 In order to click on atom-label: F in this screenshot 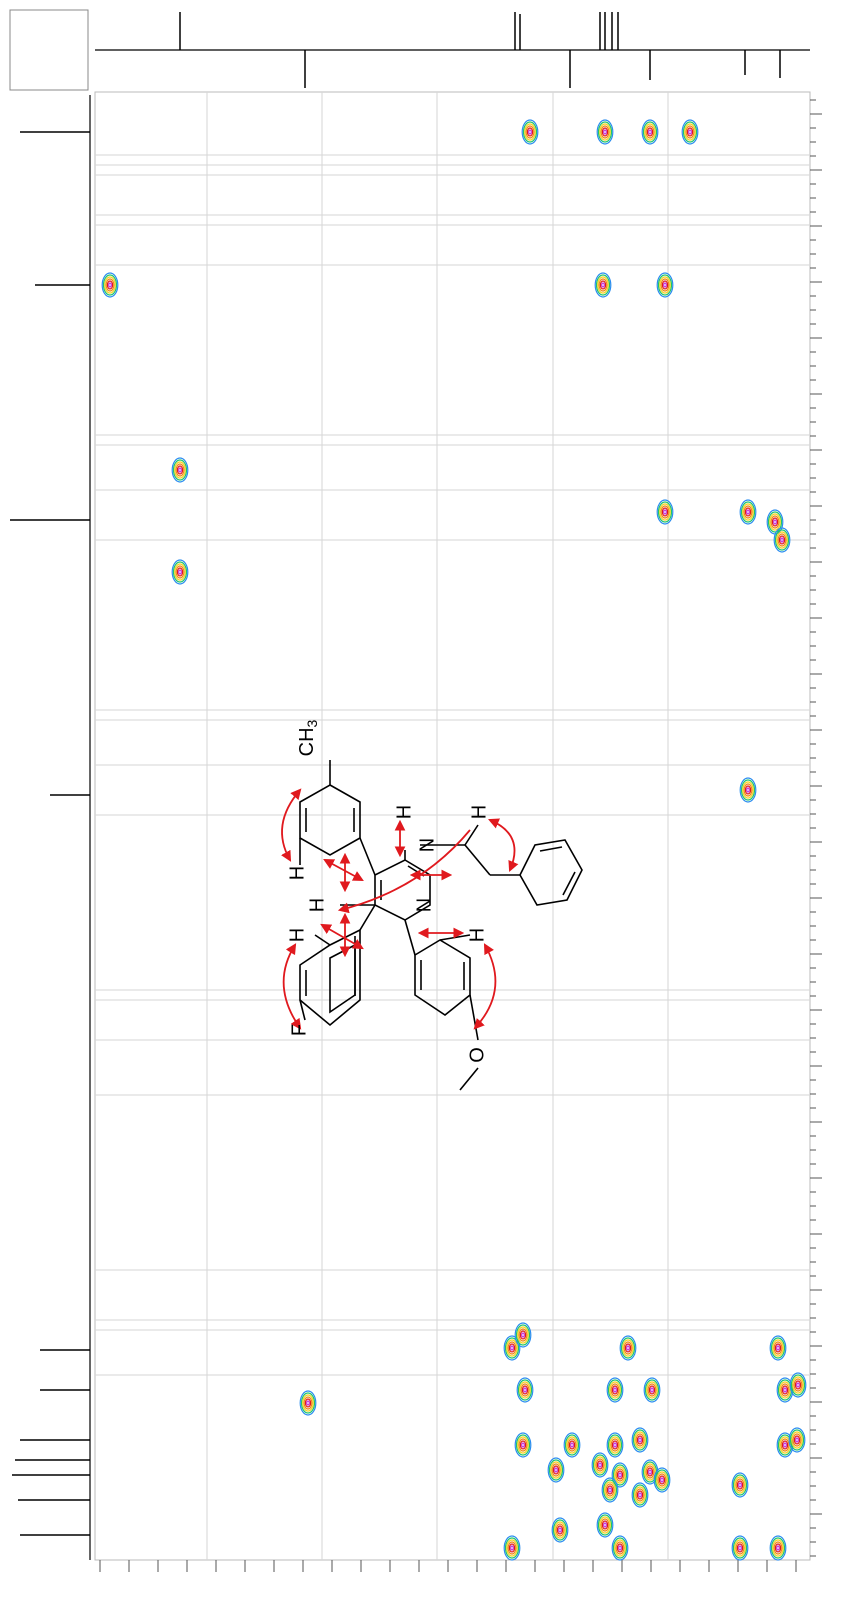, I will do `click(299, 1030)`.